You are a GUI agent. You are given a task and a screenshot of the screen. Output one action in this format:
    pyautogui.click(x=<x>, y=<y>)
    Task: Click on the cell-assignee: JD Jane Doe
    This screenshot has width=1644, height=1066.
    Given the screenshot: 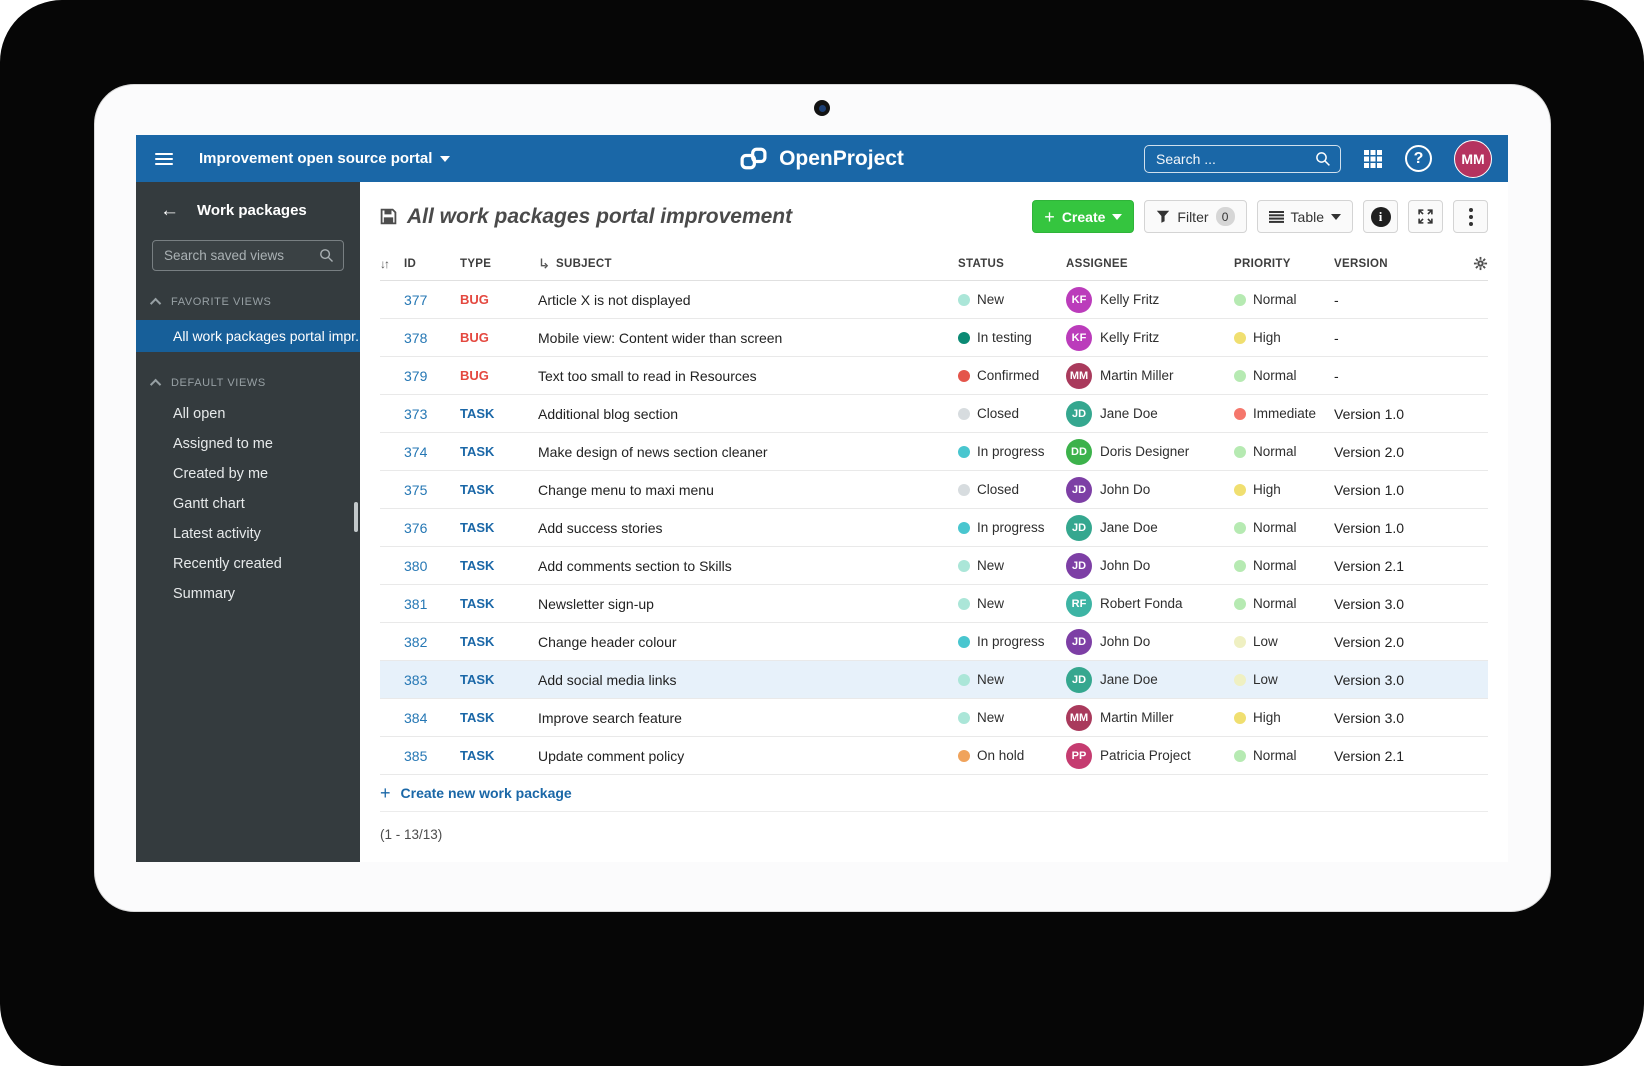 What is the action you would take?
    pyautogui.click(x=1150, y=527)
    